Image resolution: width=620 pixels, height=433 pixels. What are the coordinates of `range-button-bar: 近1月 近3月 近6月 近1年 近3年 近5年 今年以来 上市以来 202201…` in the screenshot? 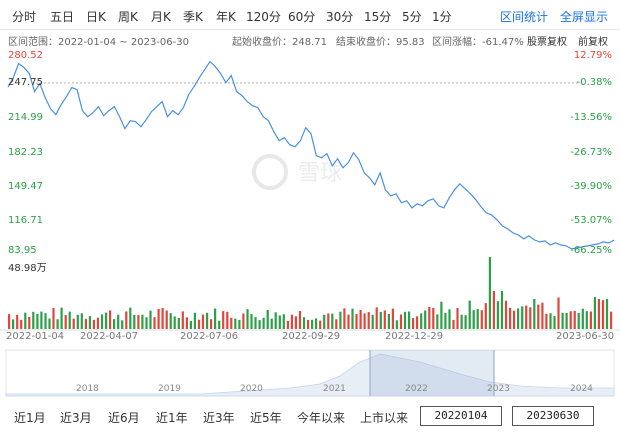 It's located at (310, 416).